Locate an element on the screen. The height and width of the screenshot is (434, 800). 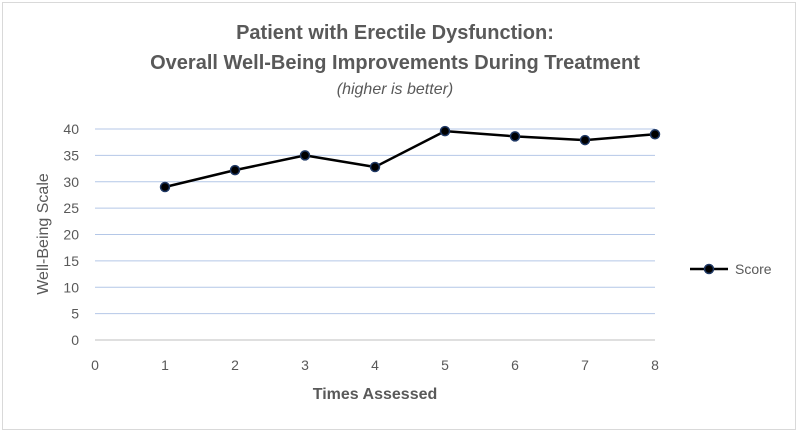
legend-label: Score is located at coordinates (753, 269).